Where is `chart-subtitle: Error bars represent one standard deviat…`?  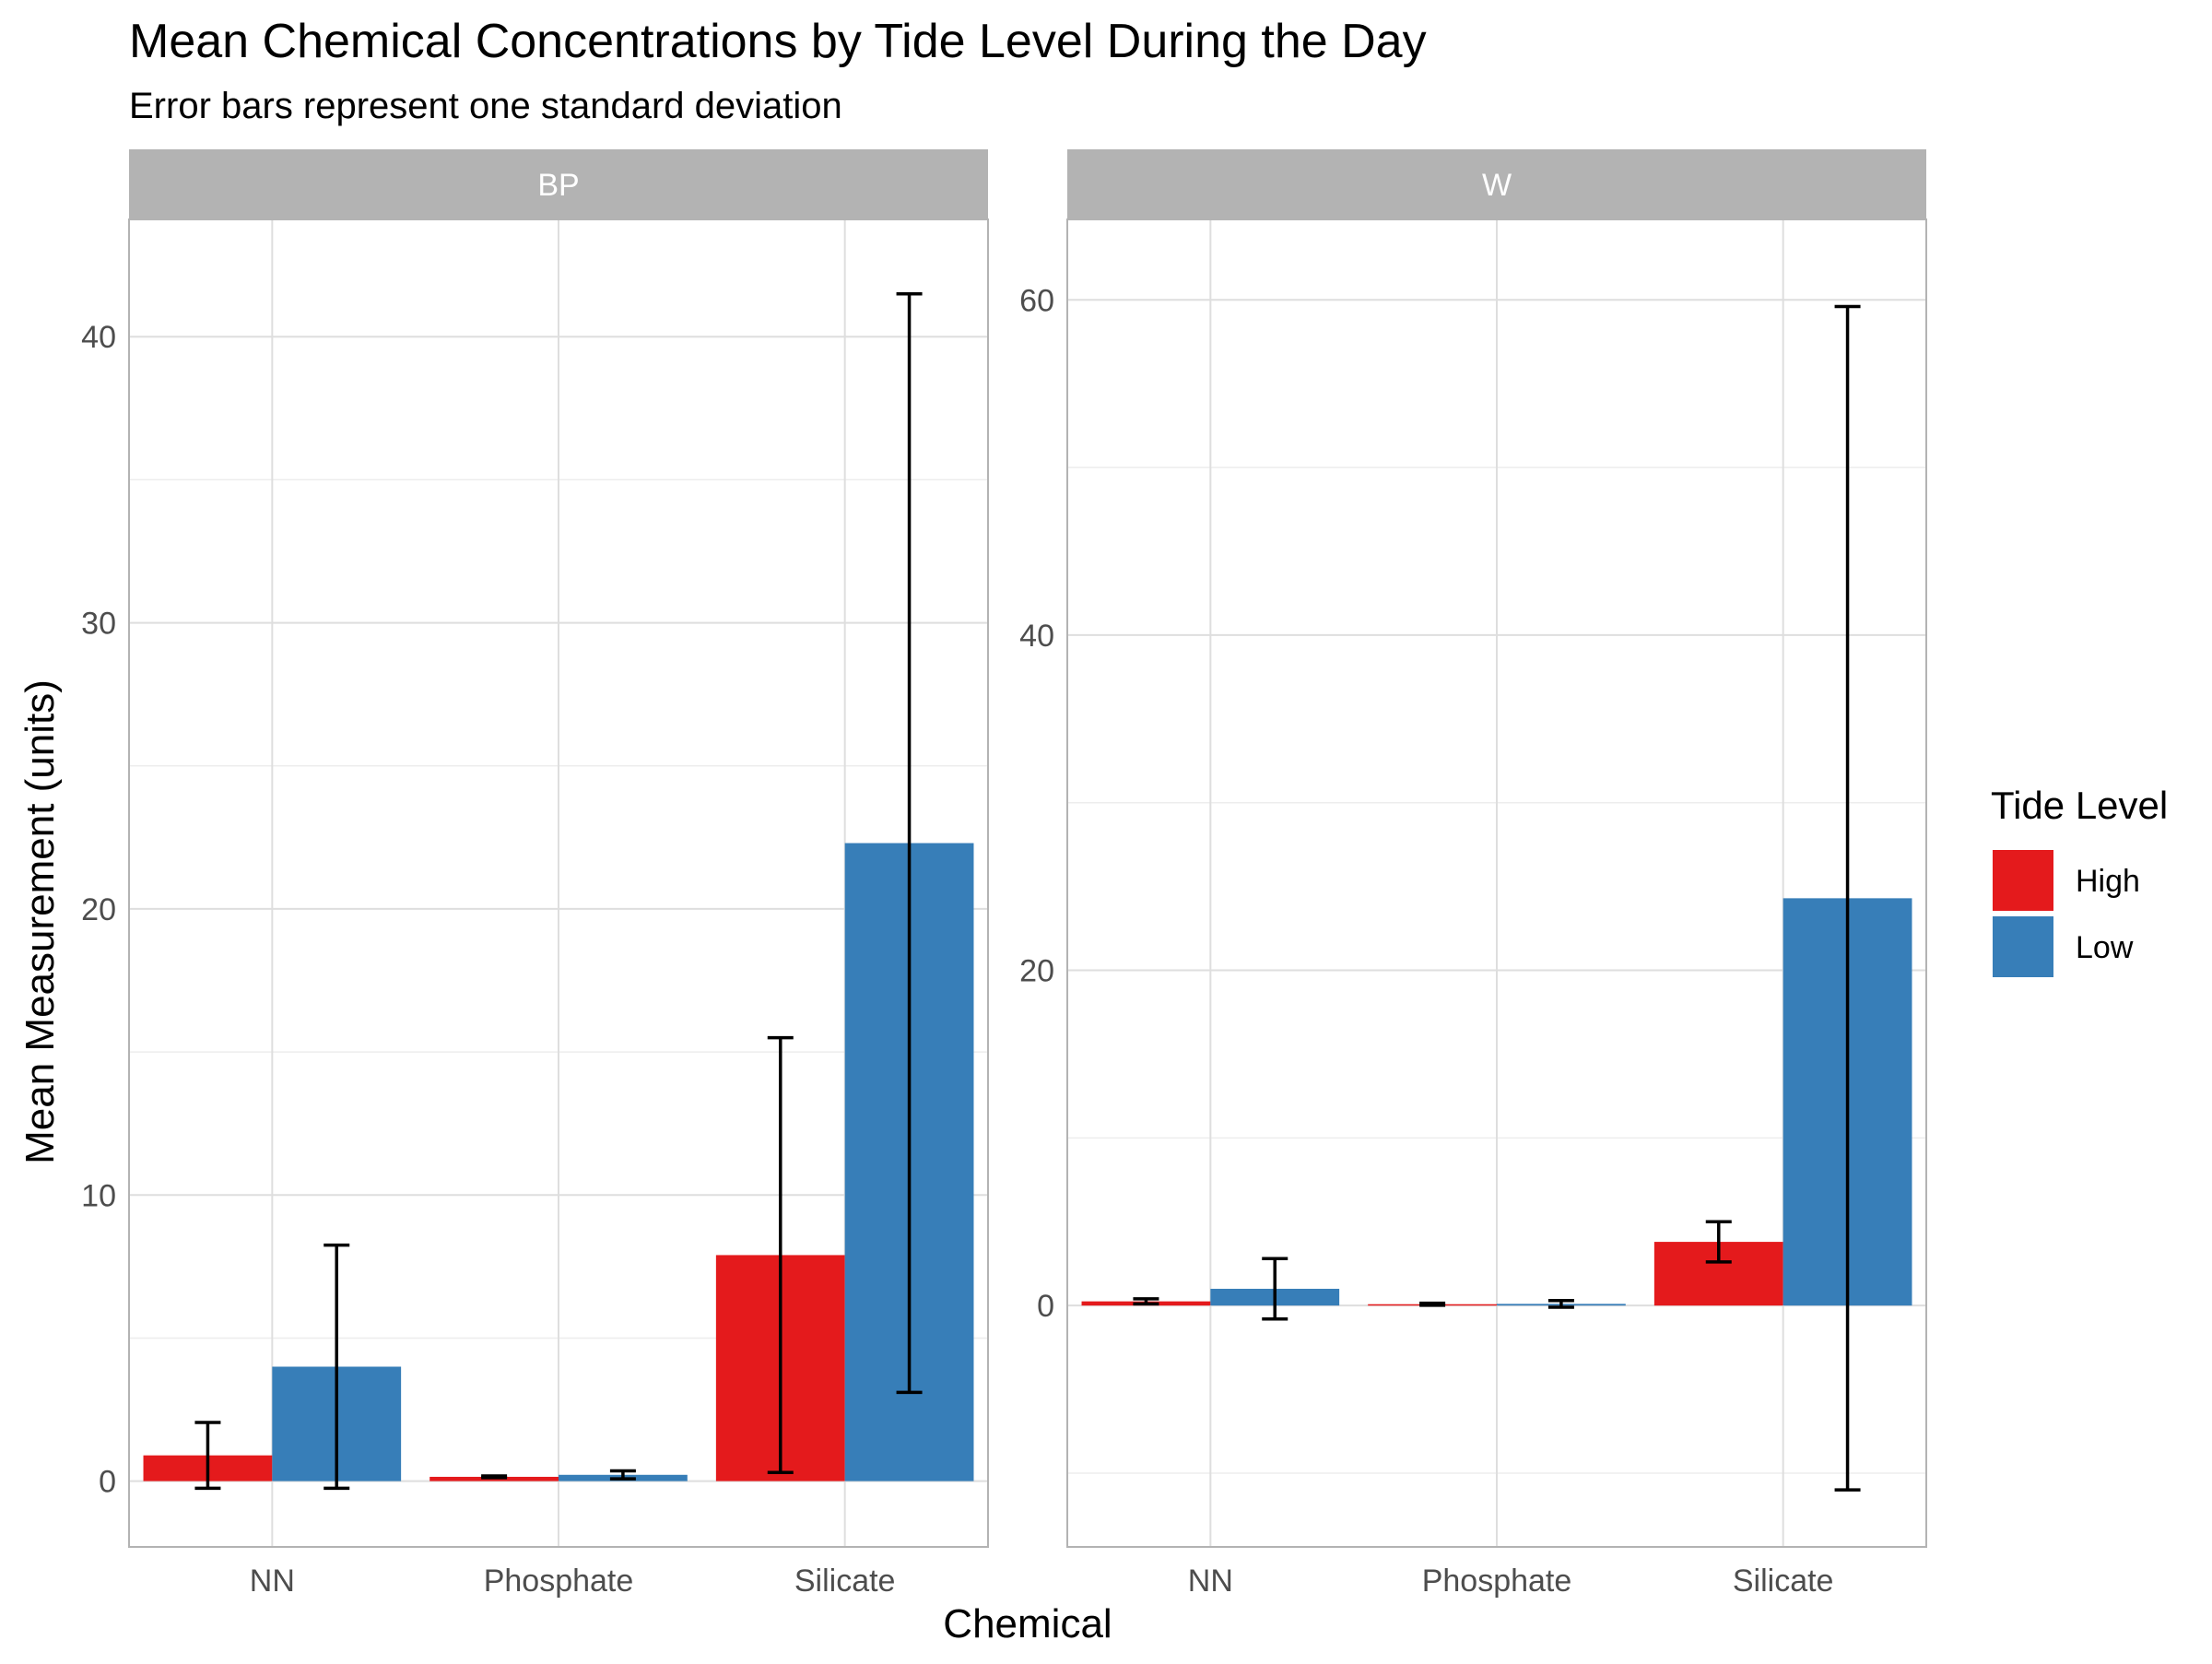
chart-subtitle: Error bars represent one standard deviat… is located at coordinates (485, 106).